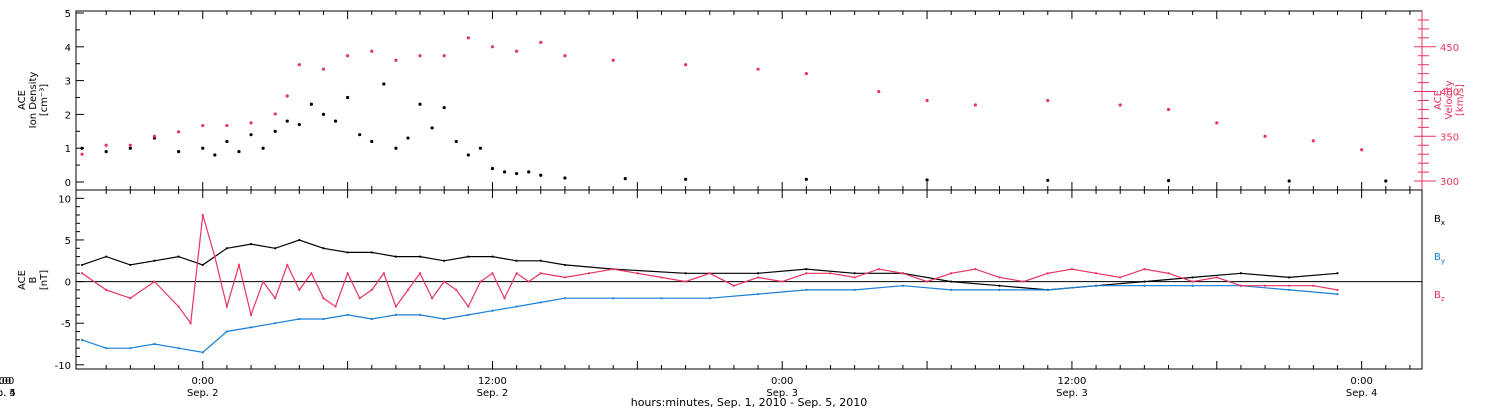 This screenshot has height=410, width=1500. I want to click on b-field-tick-label: -5, so click(66, 324).